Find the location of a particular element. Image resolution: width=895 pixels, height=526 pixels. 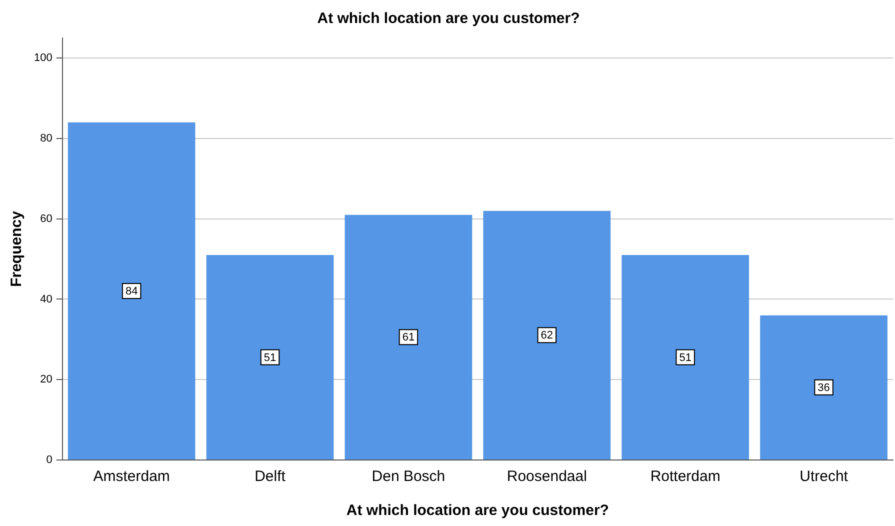

x-tick-label: Rotterdam is located at coordinates (685, 477).